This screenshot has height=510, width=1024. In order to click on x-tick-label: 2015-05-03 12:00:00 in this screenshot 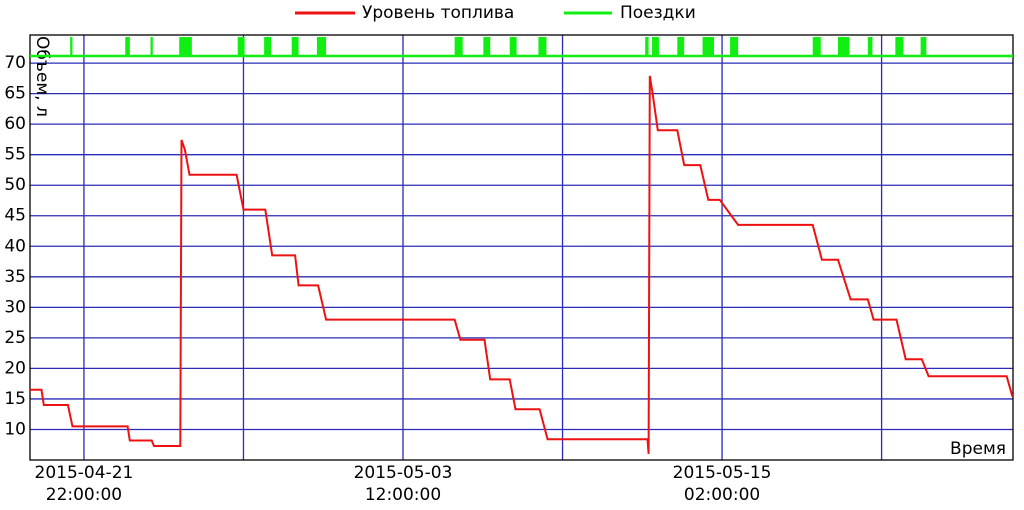, I will do `click(403, 484)`.